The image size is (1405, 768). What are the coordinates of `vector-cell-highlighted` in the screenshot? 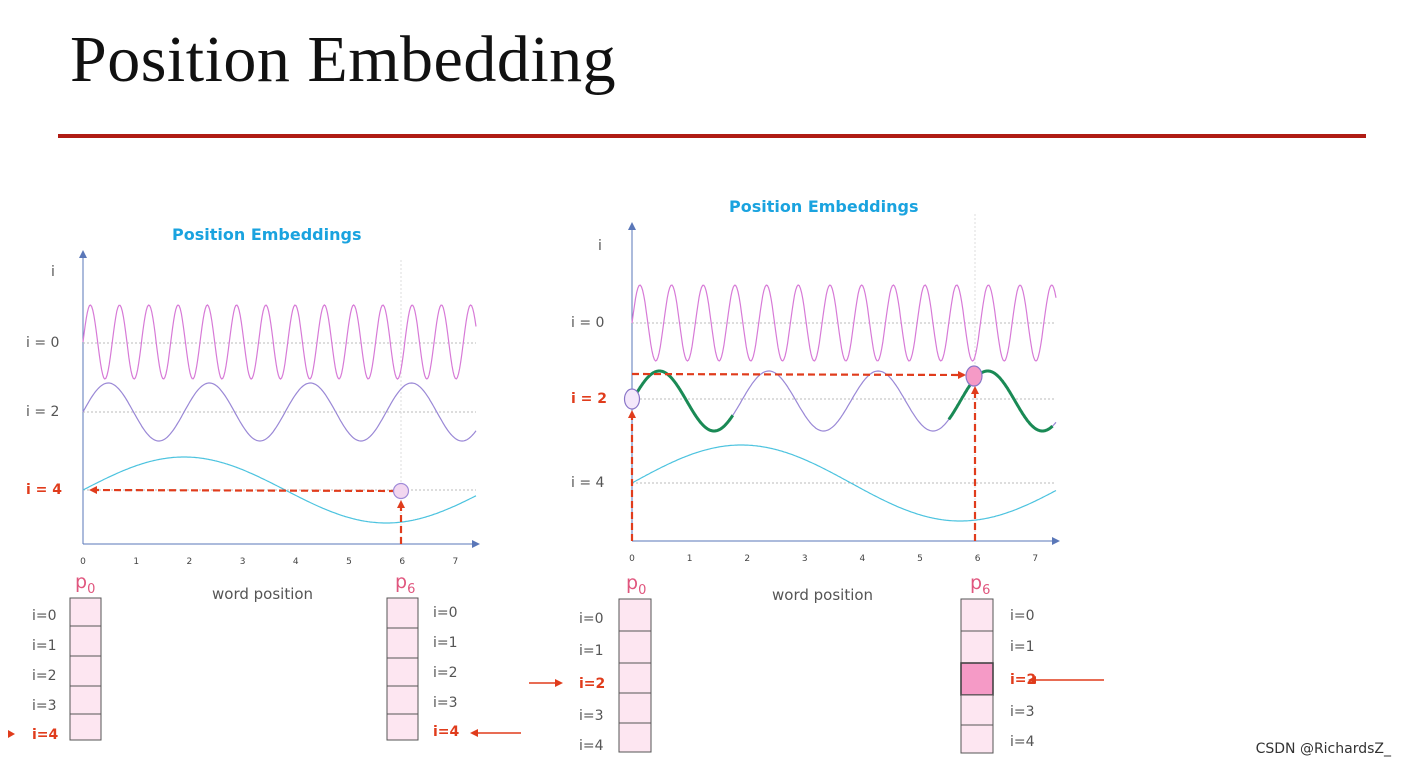 It's located at (977, 679).